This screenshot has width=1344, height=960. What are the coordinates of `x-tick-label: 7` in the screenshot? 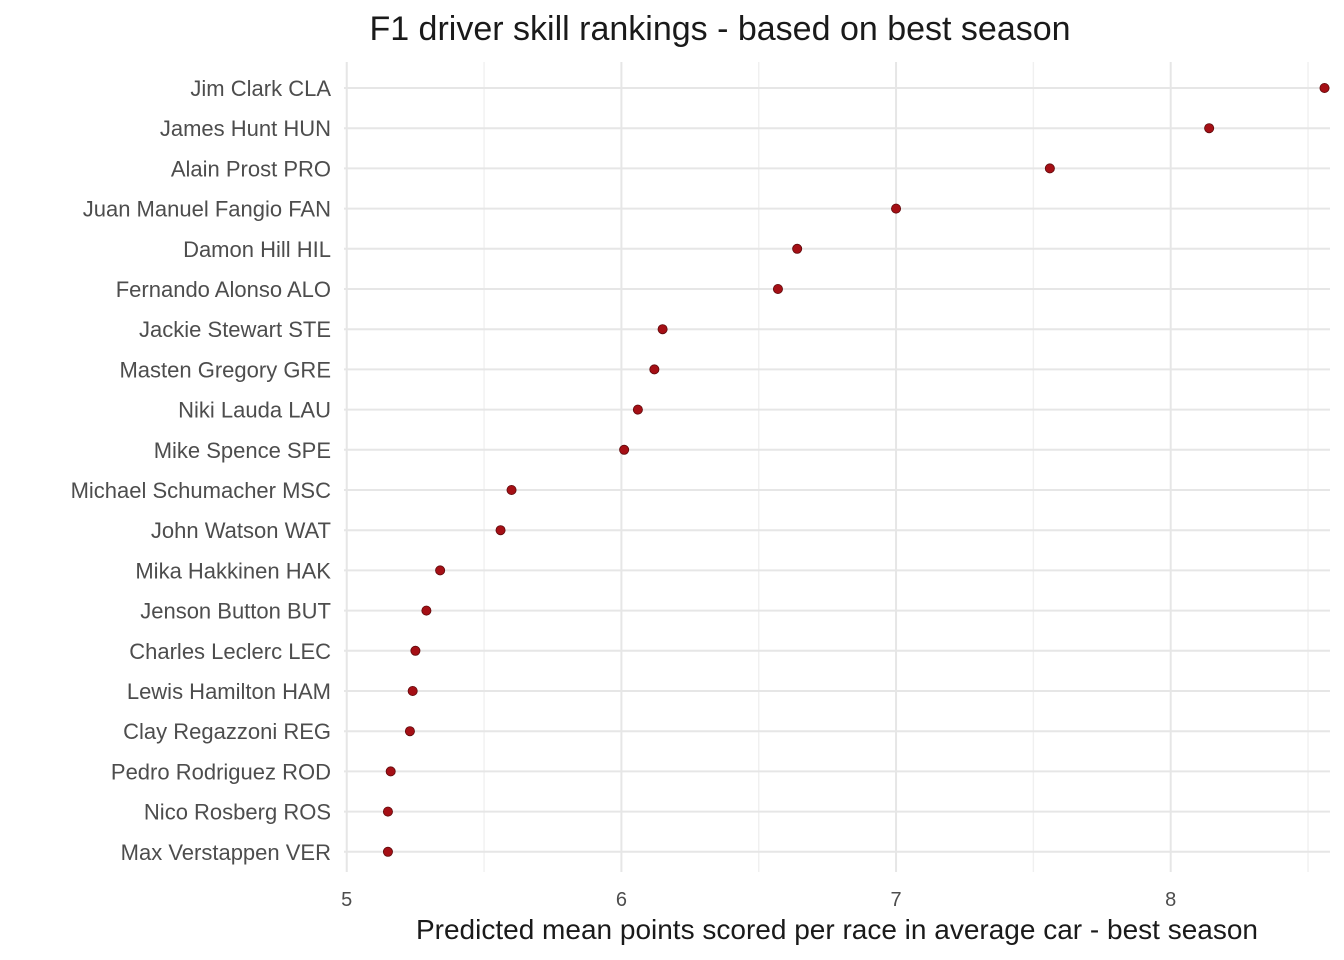 It's located at (895, 900).